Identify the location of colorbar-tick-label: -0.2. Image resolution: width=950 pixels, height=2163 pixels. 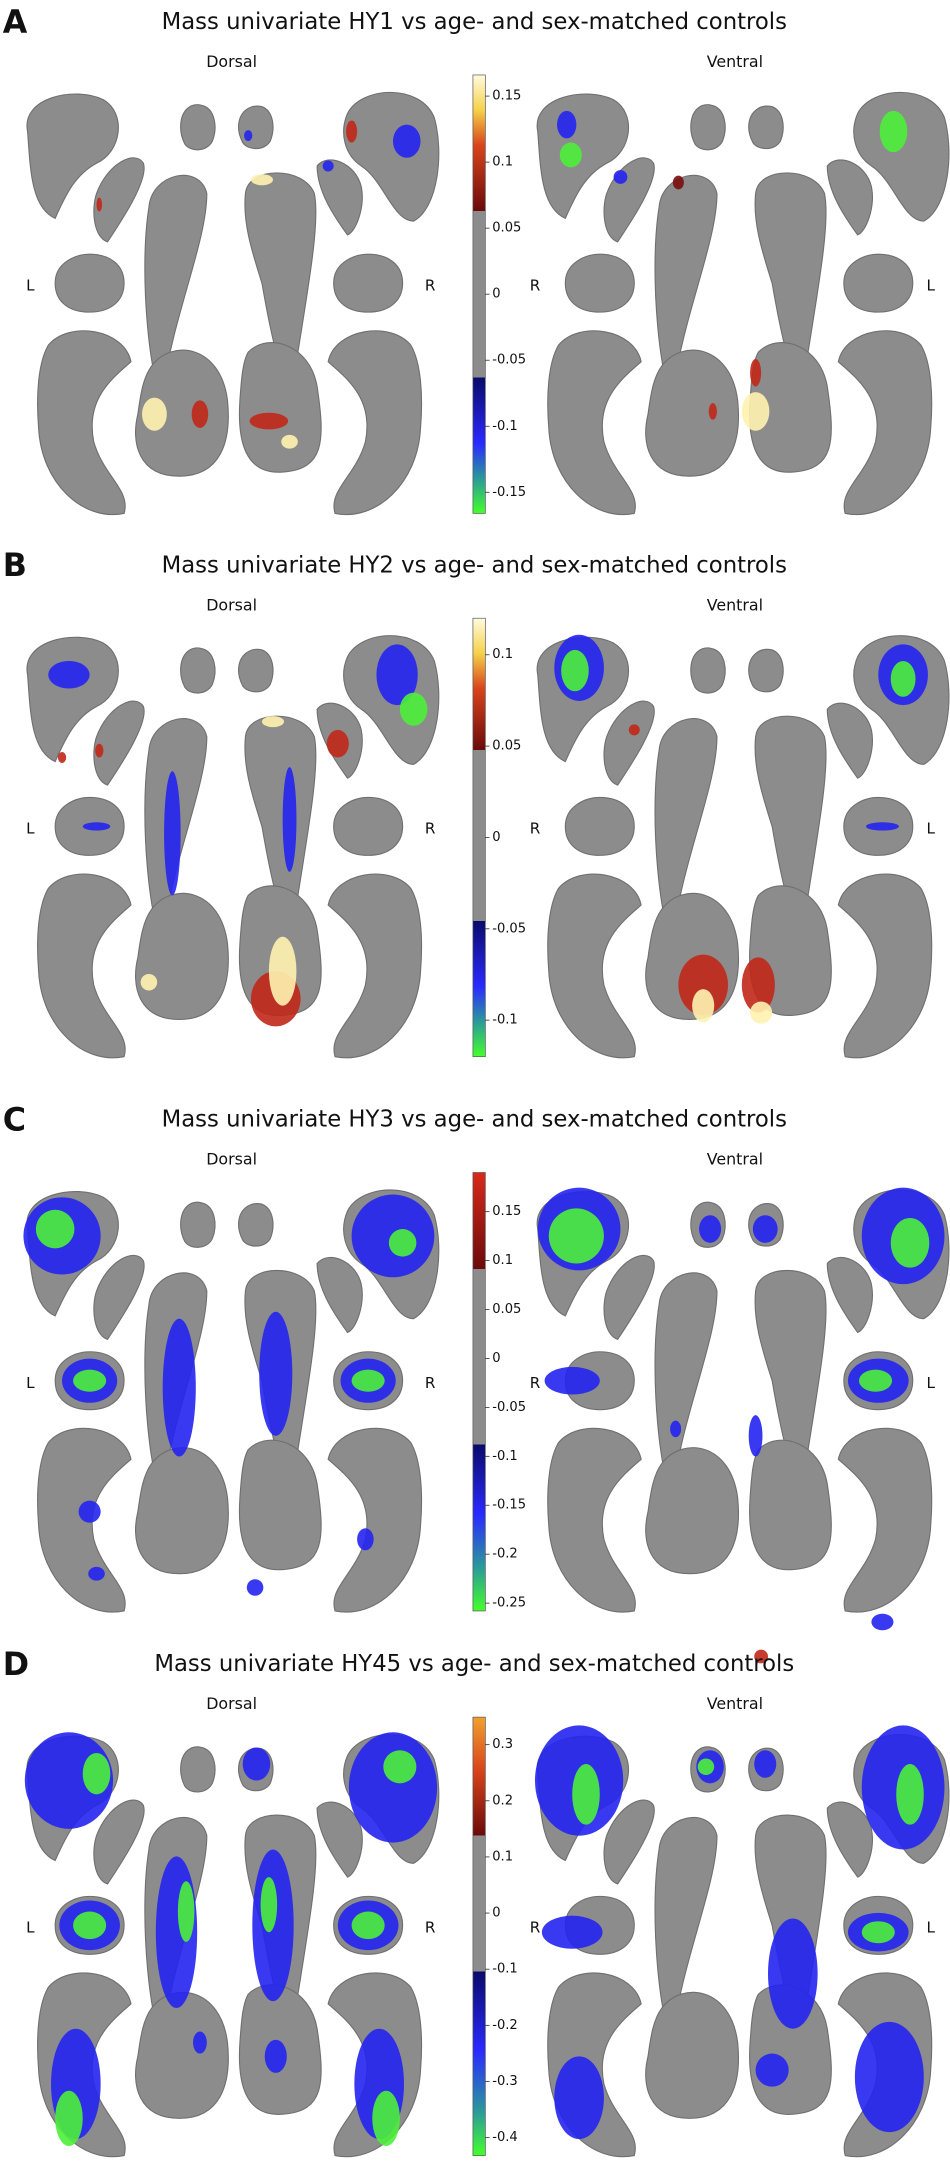
(505, 1554).